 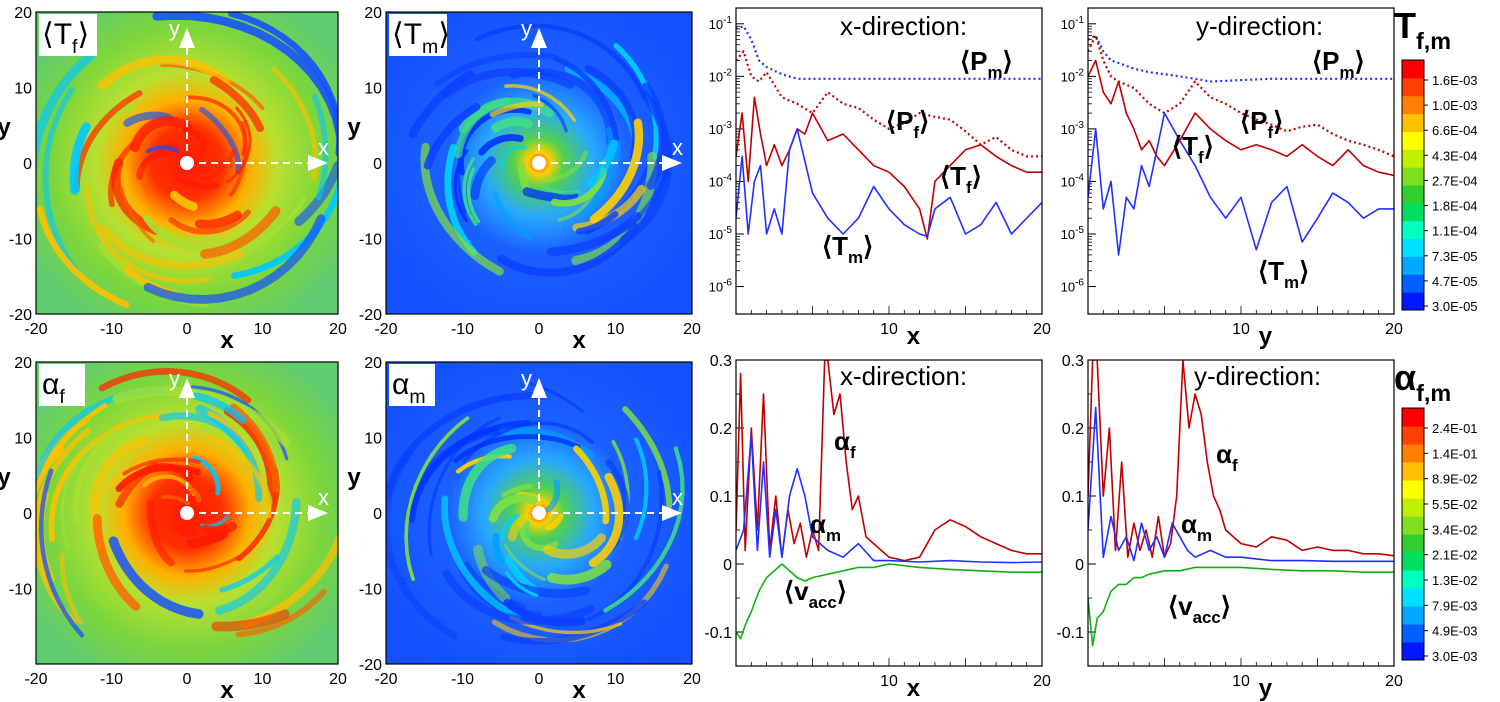 I want to click on y-tick-label: 20, so click(x=373, y=363).